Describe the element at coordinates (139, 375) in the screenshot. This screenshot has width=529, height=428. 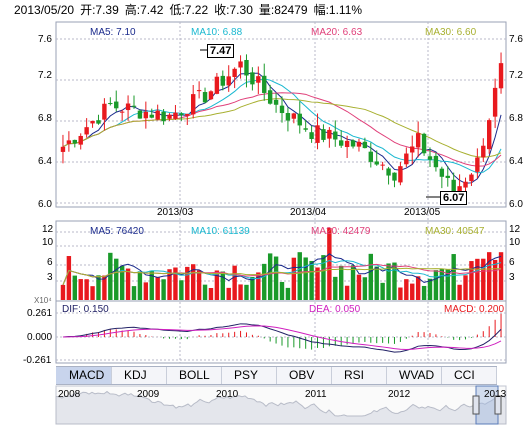
I see `tab-kdj: KDJ` at that location.